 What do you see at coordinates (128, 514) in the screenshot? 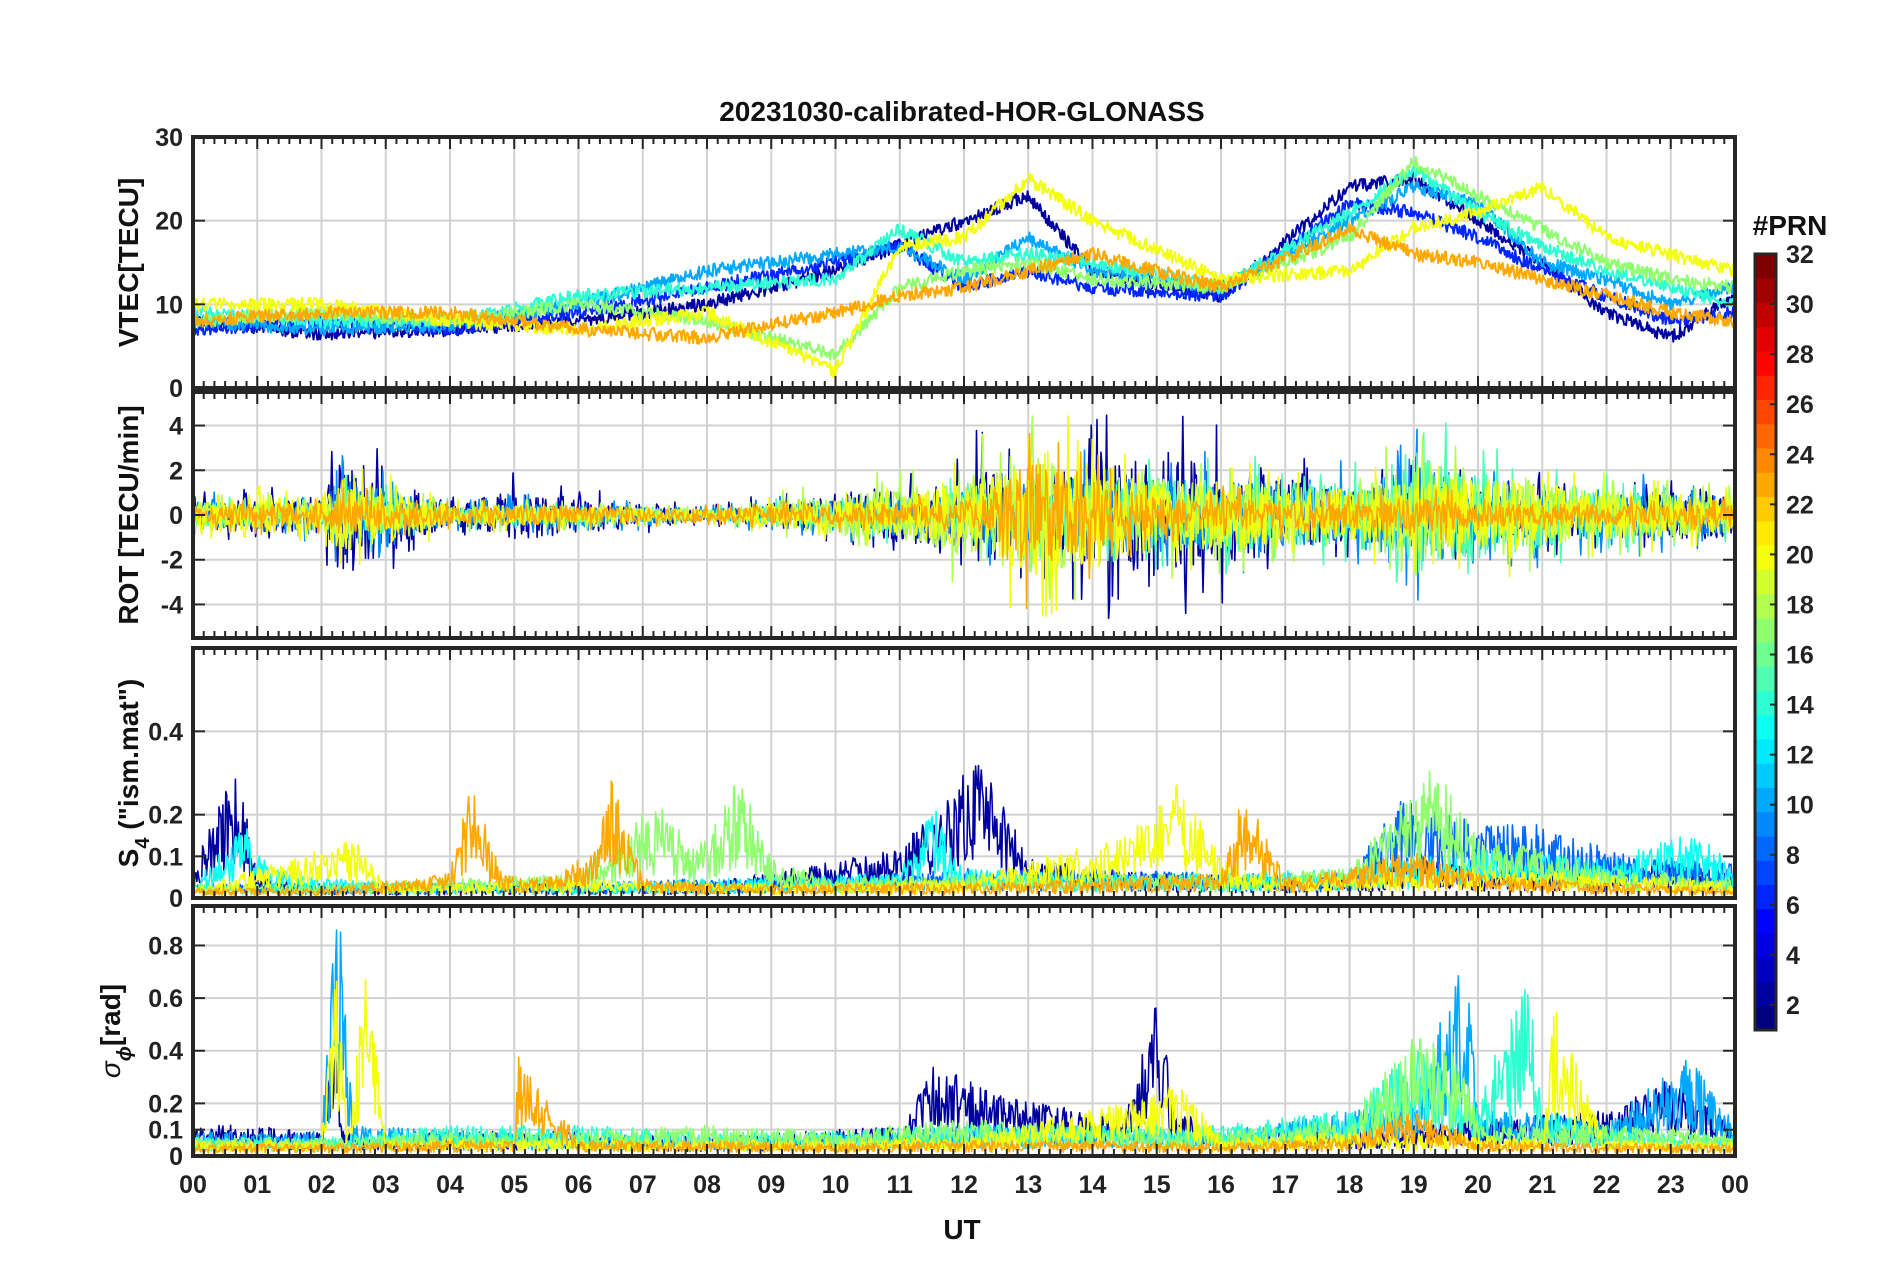
I see `y-axis-label-rot: ROT [TECU/min]` at bounding box center [128, 514].